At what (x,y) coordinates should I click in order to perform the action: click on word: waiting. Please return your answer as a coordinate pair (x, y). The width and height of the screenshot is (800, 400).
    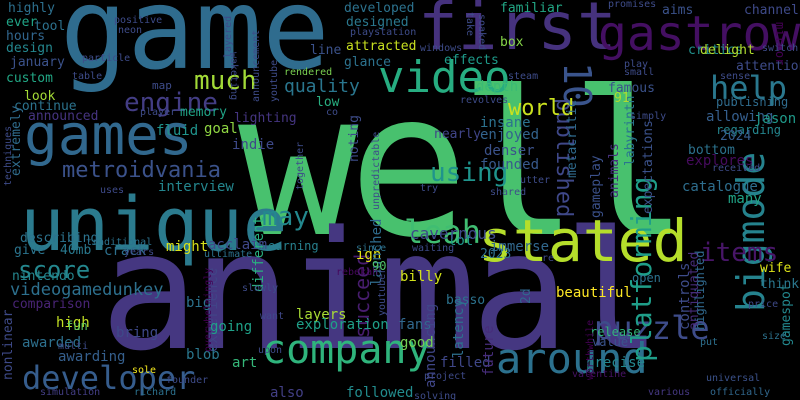
    Looking at the image, I should click on (433, 248).